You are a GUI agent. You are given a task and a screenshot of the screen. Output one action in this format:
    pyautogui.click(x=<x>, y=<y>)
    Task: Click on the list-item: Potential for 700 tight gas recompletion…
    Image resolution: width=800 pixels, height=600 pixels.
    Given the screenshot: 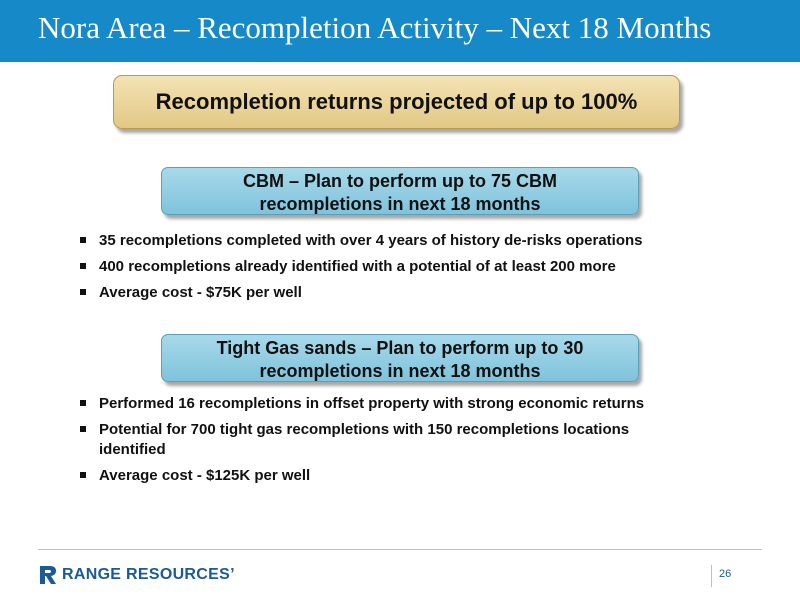 What is the action you would take?
    pyautogui.click(x=385, y=440)
    